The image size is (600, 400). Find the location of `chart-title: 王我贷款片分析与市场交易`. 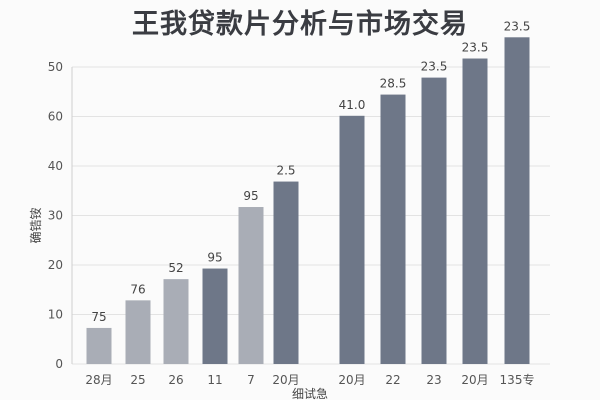

chart-title: 王我贷款片分析与市场交易 is located at coordinates (300, 24).